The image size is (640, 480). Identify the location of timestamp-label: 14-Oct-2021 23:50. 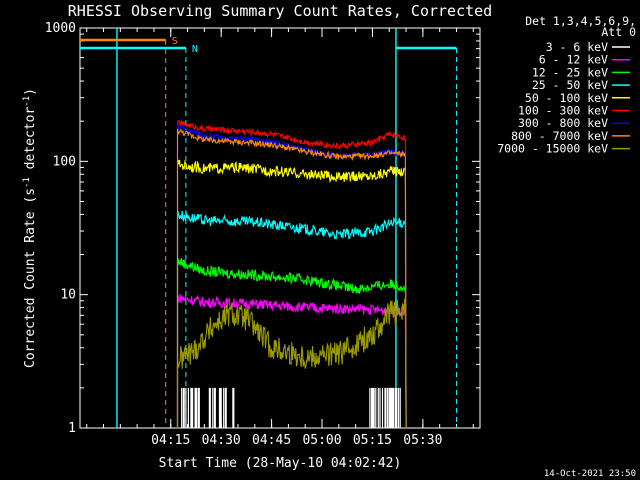
(590, 474).